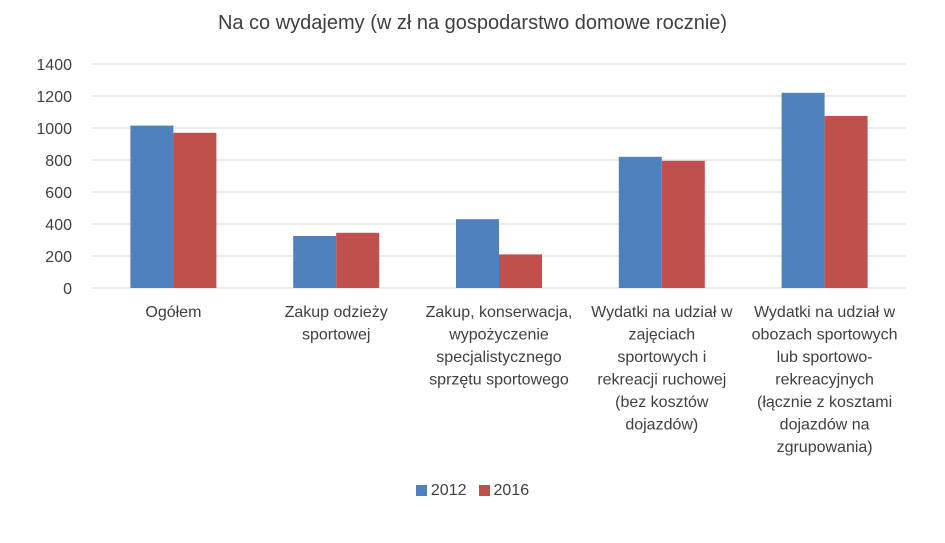 The width and height of the screenshot is (945, 543). I want to click on y-tick-label: 400, so click(58, 225).